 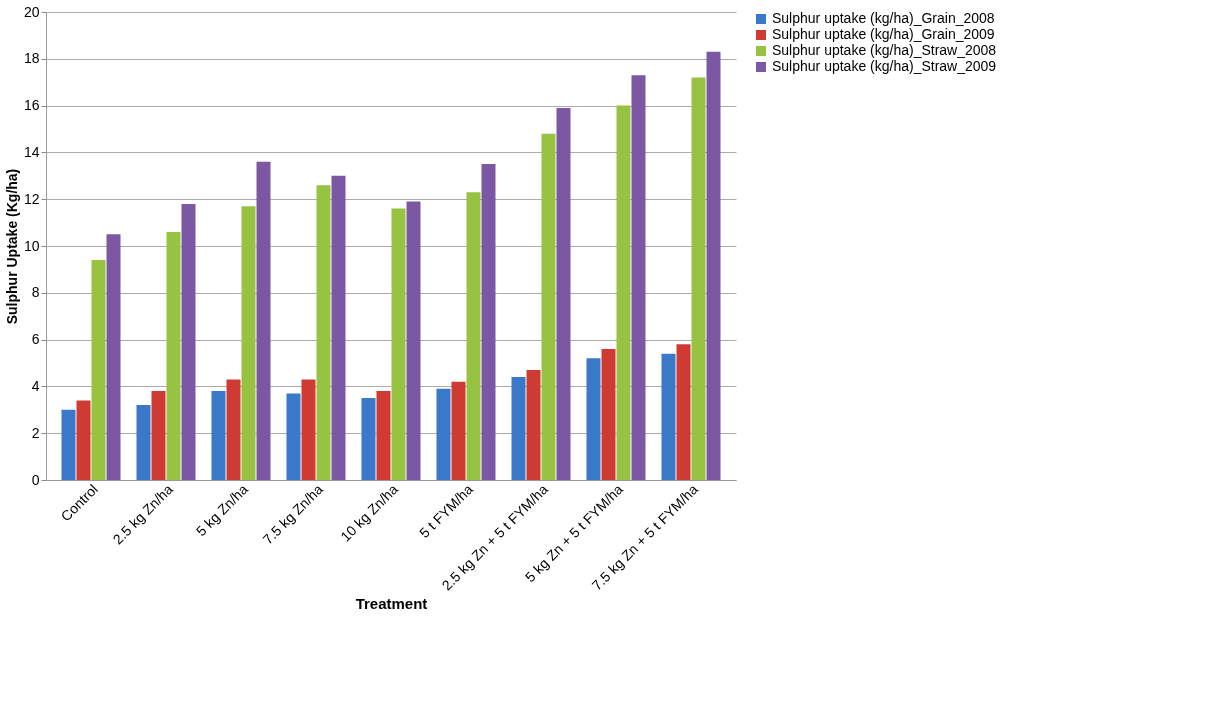 I want to click on y-tick-label: 16, so click(x=31, y=105).